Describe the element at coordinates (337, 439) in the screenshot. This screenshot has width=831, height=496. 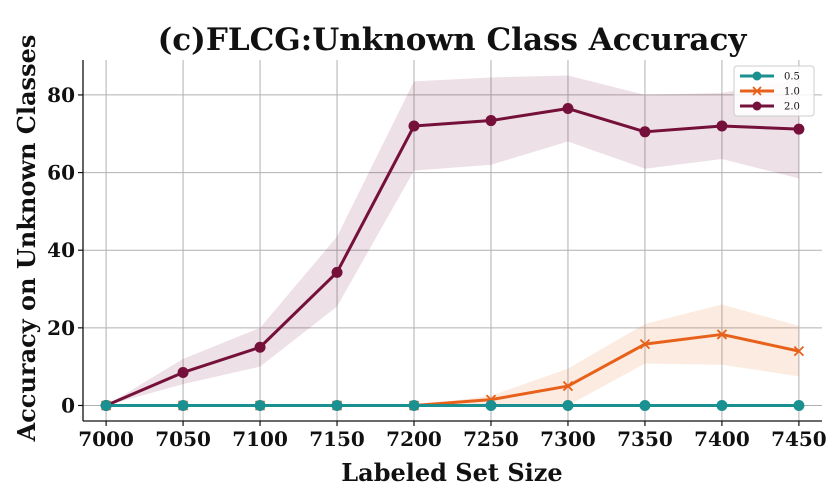
I see `x-tick-label-3: 7150` at that location.